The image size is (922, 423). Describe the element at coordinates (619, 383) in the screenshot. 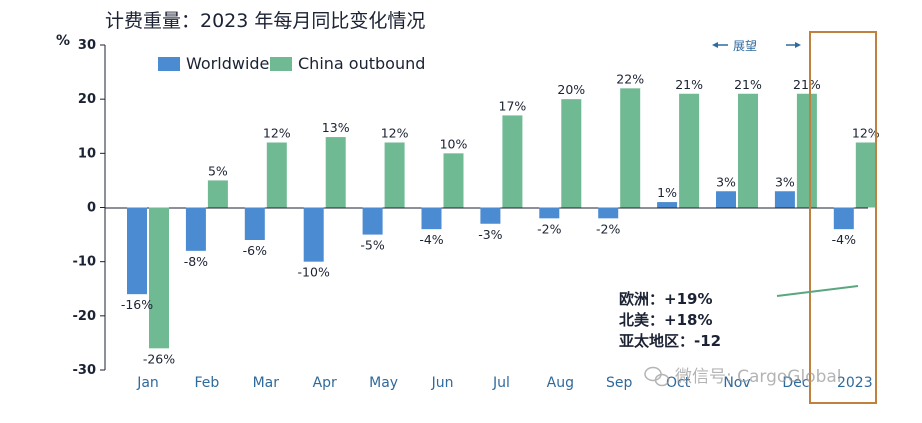

I see `x-tick-label: Sep` at that location.